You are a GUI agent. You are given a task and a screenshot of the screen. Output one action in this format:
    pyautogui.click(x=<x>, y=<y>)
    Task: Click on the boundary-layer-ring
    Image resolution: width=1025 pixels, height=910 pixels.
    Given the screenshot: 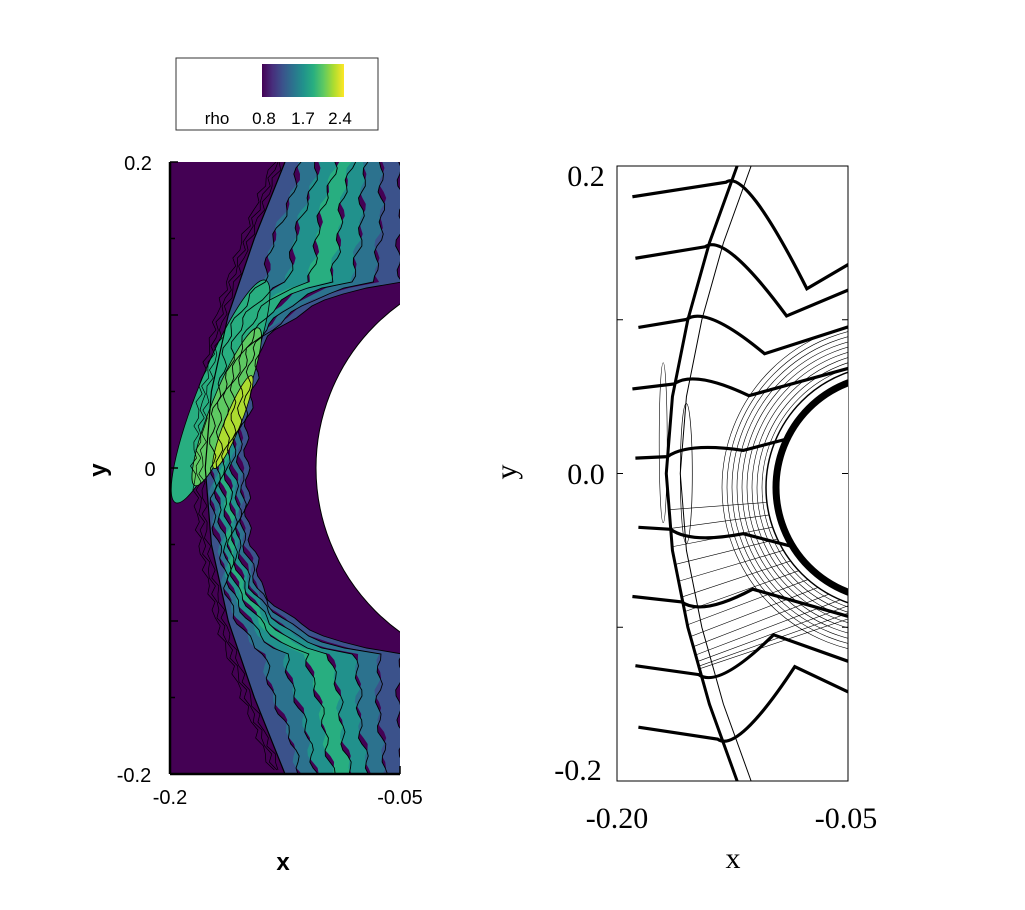 What is the action you would take?
    pyautogui.click(x=806, y=487)
    